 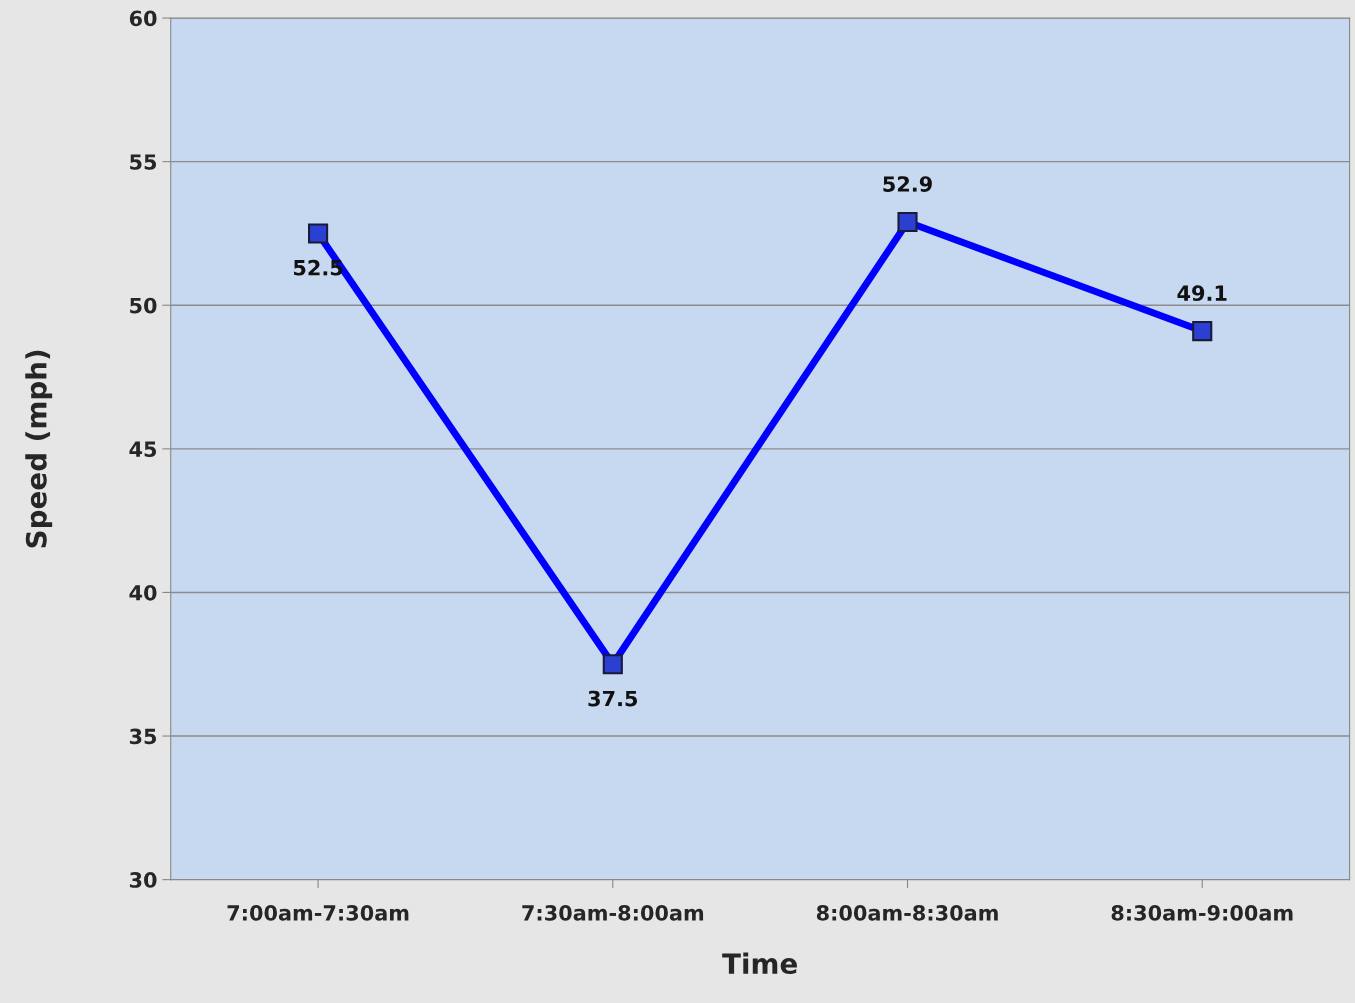 What do you see at coordinates (143, 880) in the screenshot?
I see `y-tick-label: 30` at bounding box center [143, 880].